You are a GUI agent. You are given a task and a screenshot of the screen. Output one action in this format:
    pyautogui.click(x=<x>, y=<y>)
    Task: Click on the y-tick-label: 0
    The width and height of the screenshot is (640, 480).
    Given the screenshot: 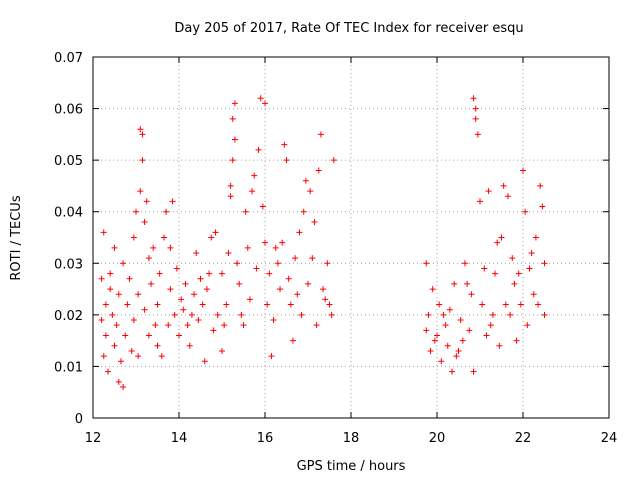 What is the action you would take?
    pyautogui.click(x=79, y=419)
    